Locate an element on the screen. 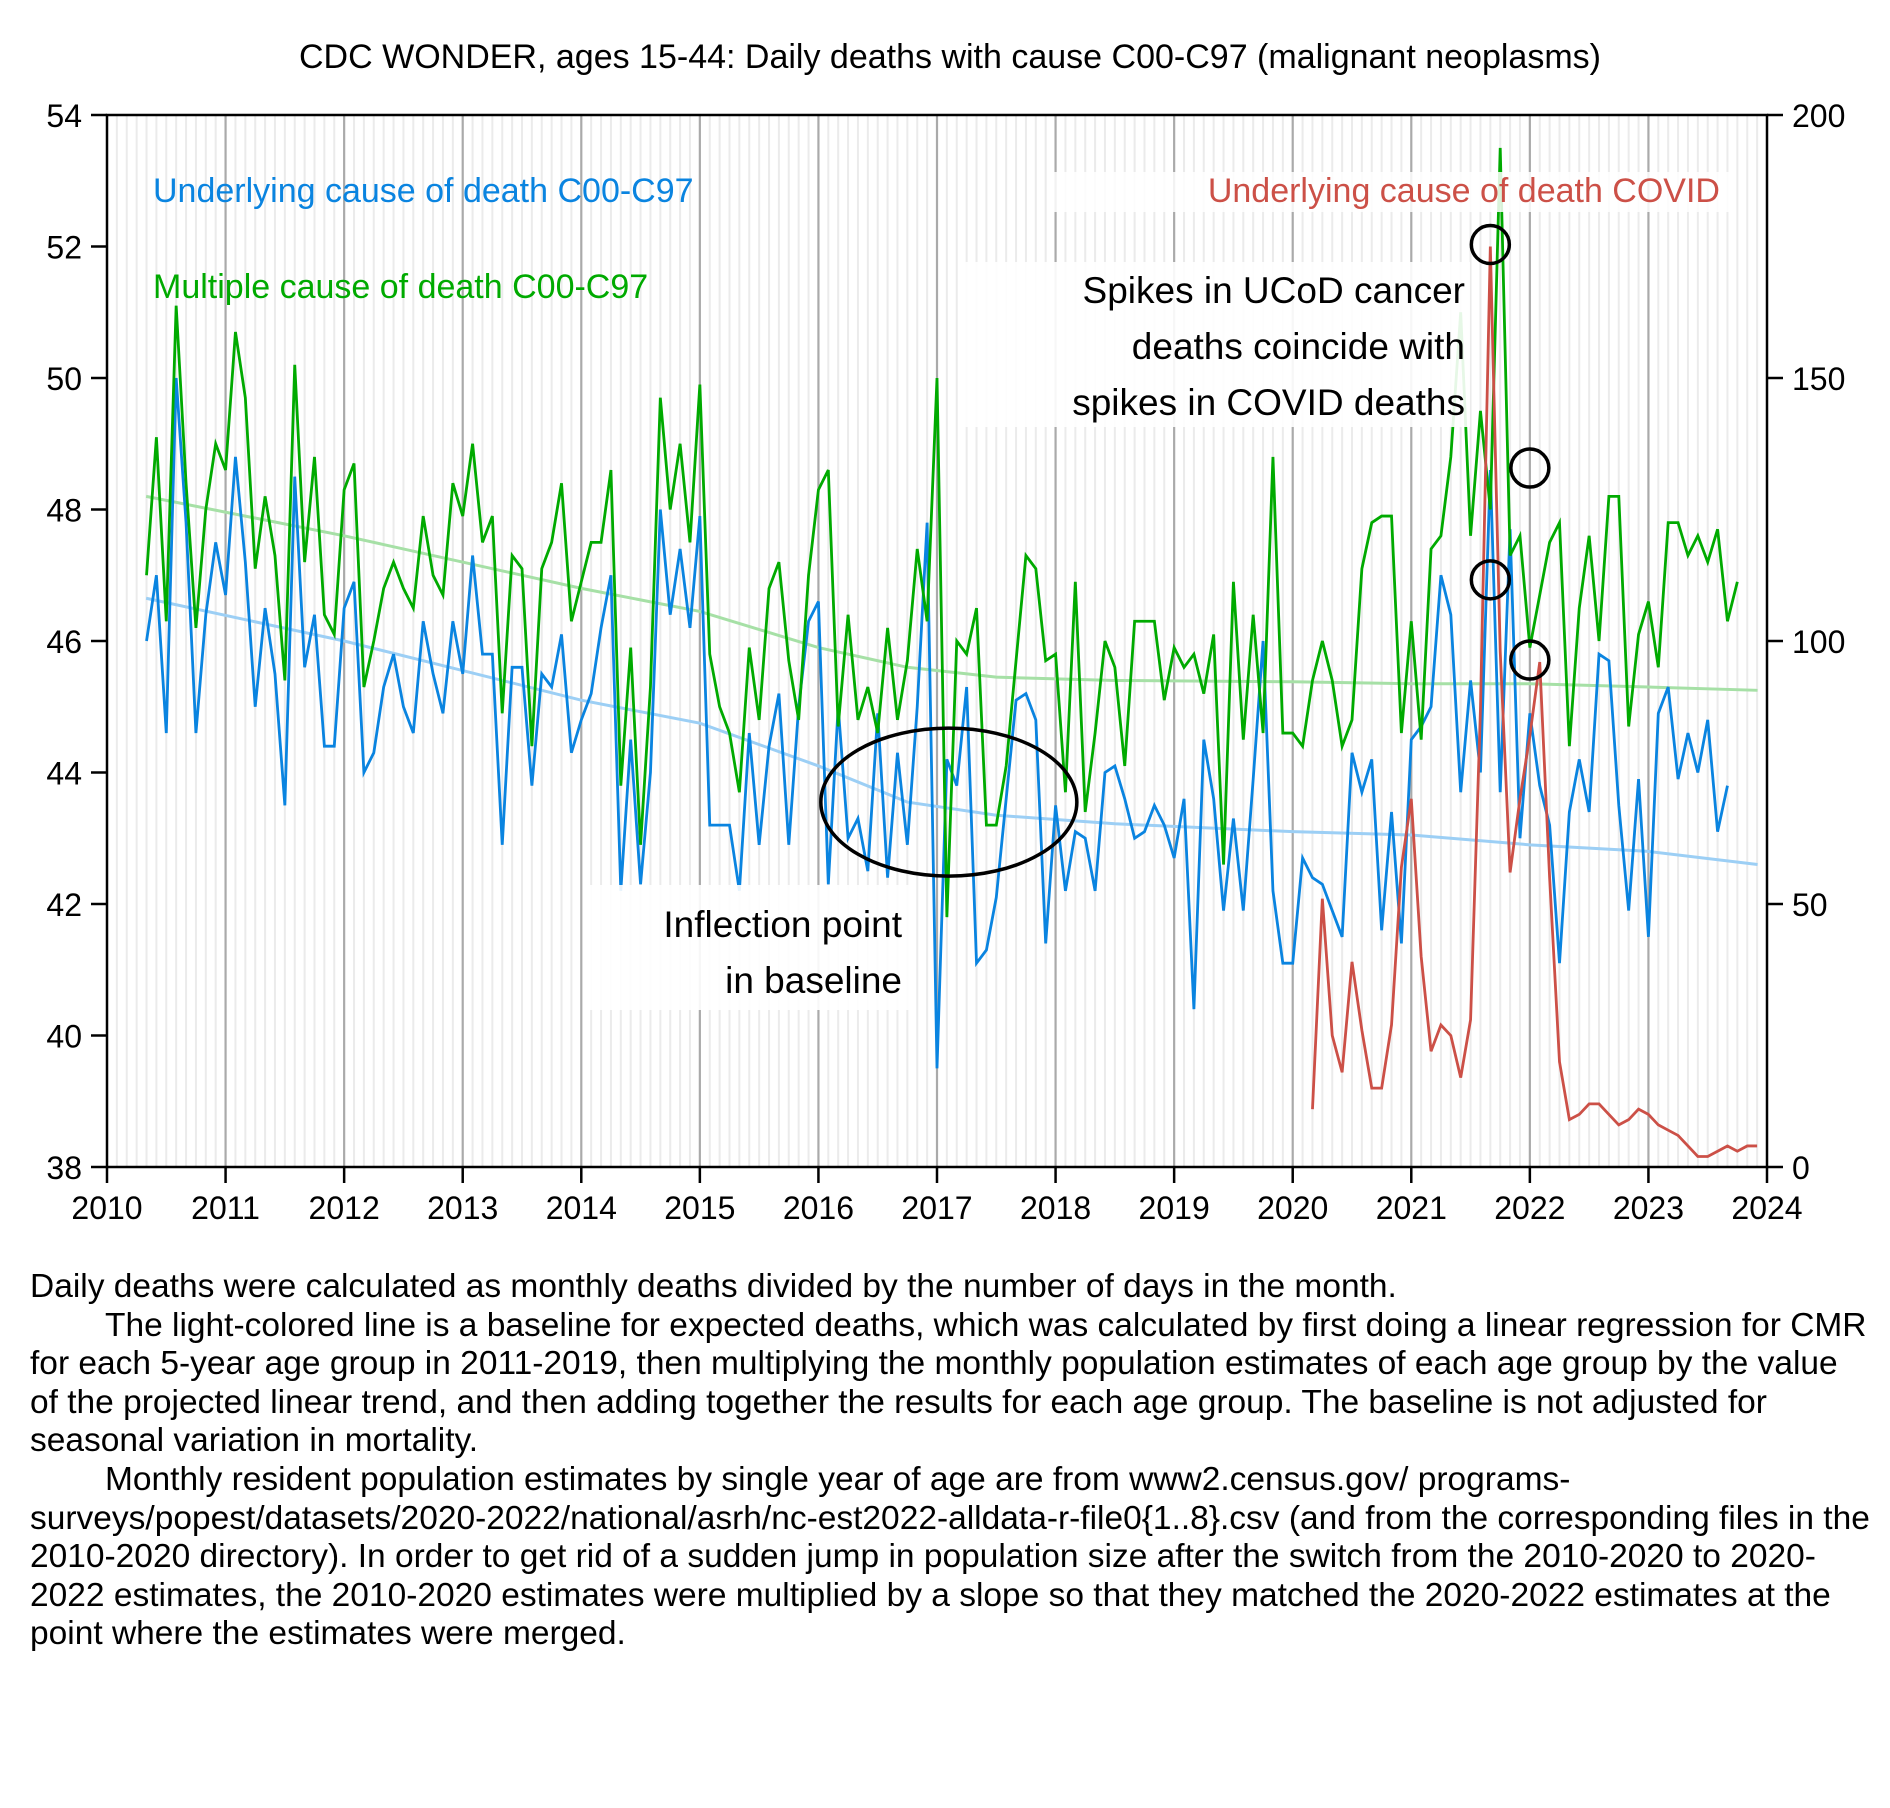  x-tick-label: 2011 is located at coordinates (225, 1208).